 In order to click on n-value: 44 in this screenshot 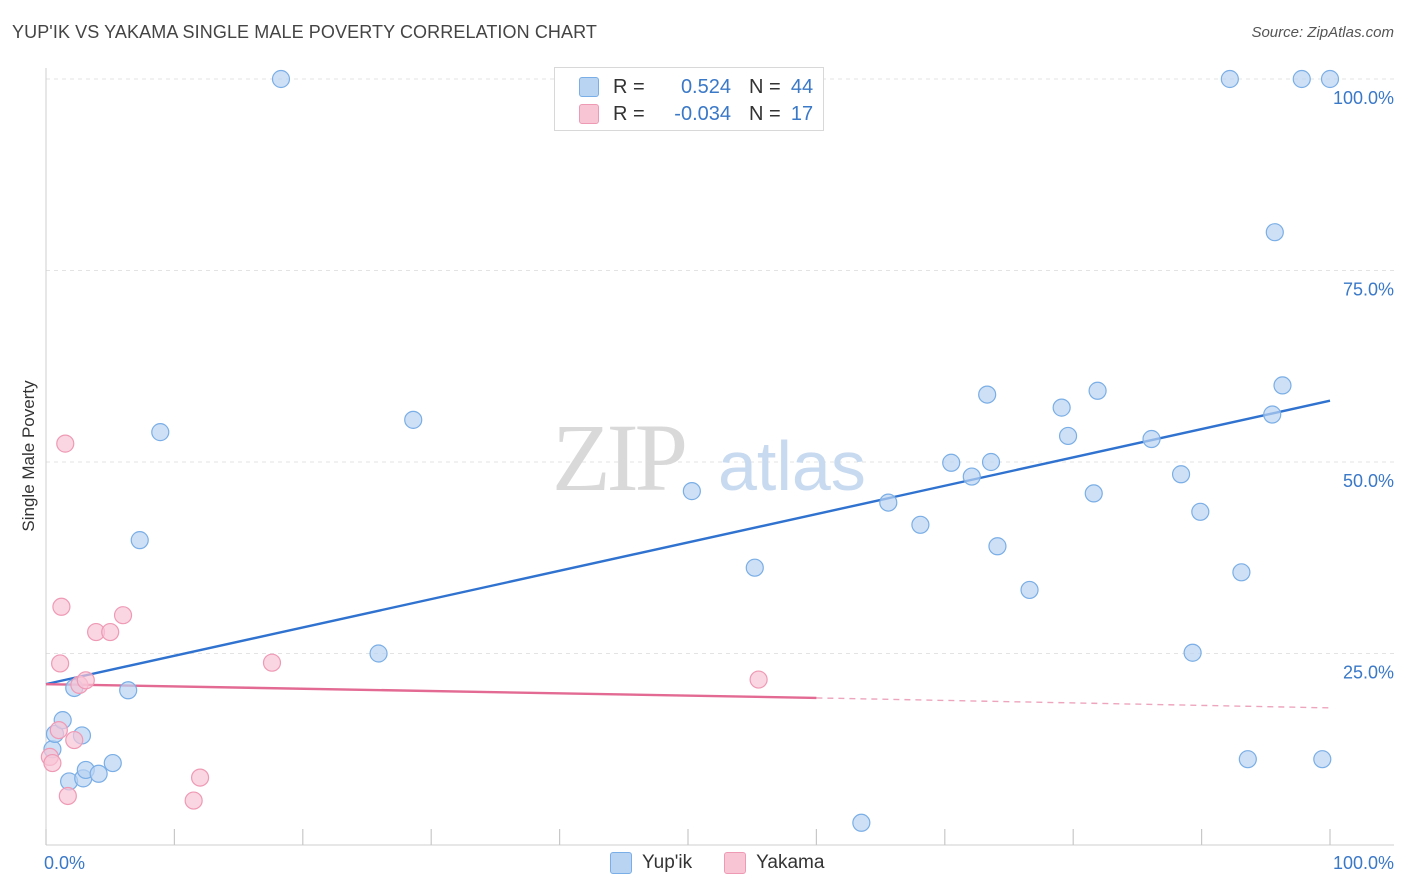, I will do `click(802, 86)`.